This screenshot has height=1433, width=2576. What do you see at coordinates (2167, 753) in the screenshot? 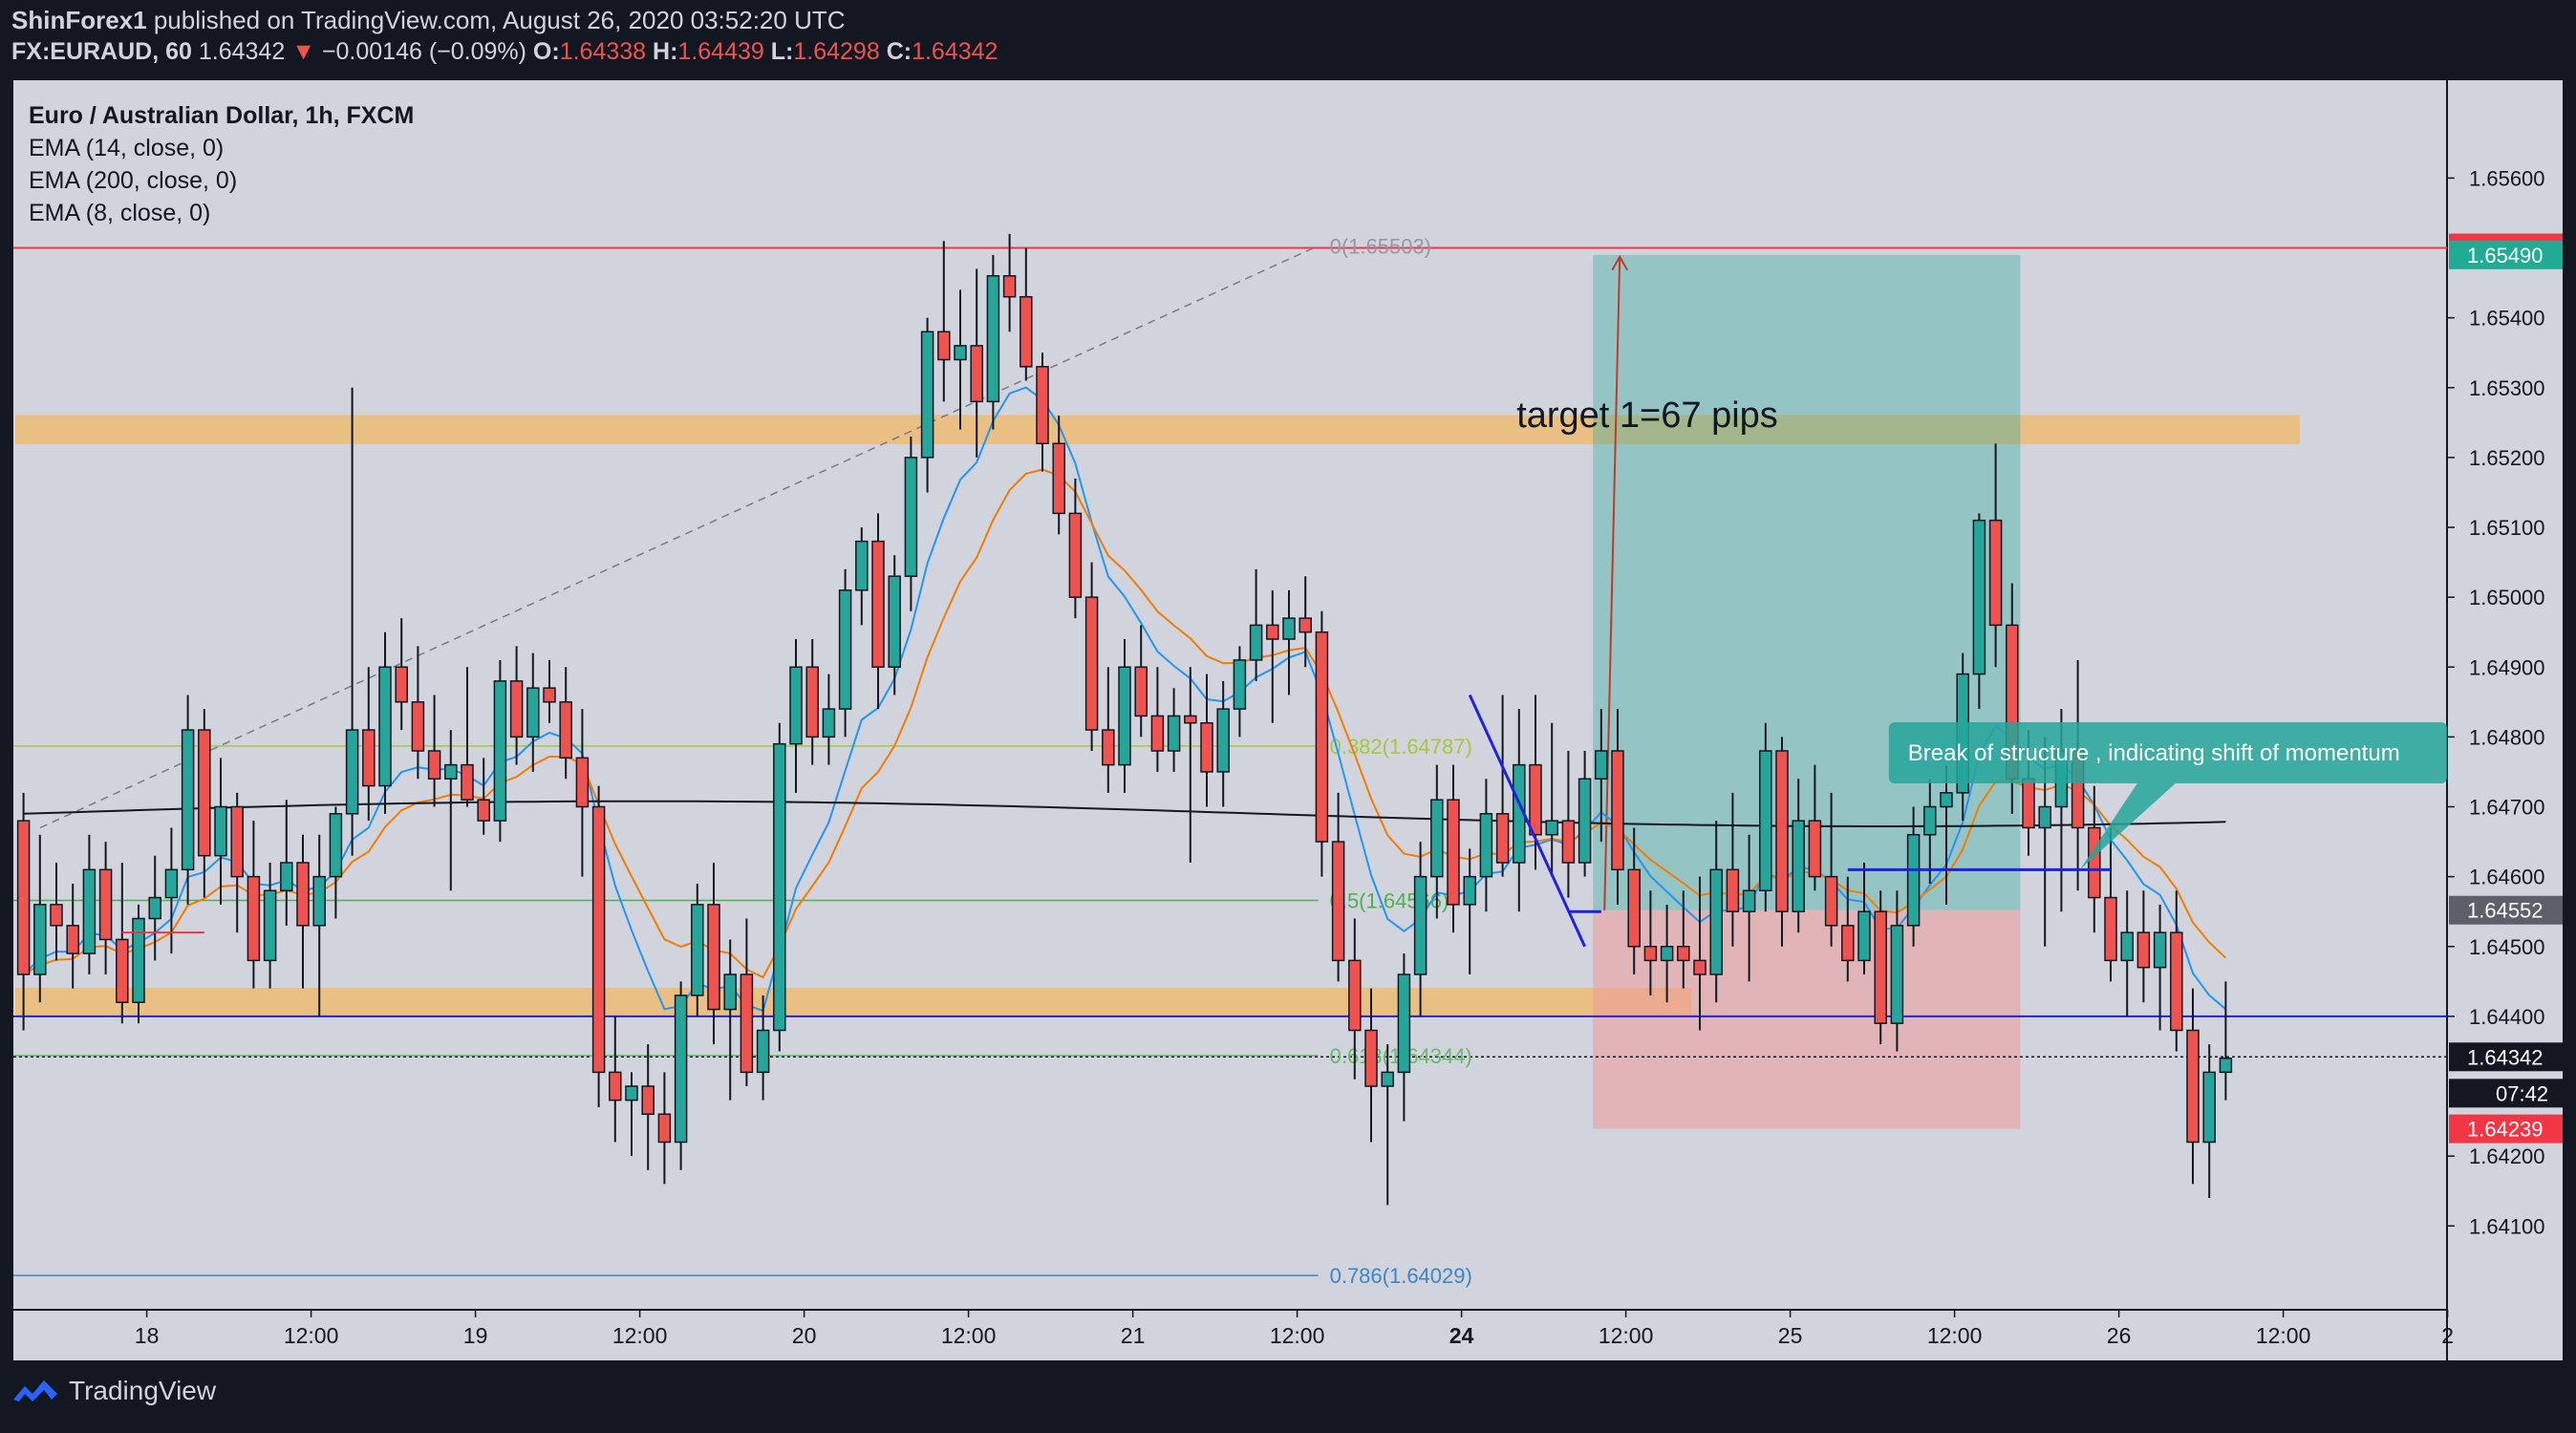
I see `callout-box` at bounding box center [2167, 753].